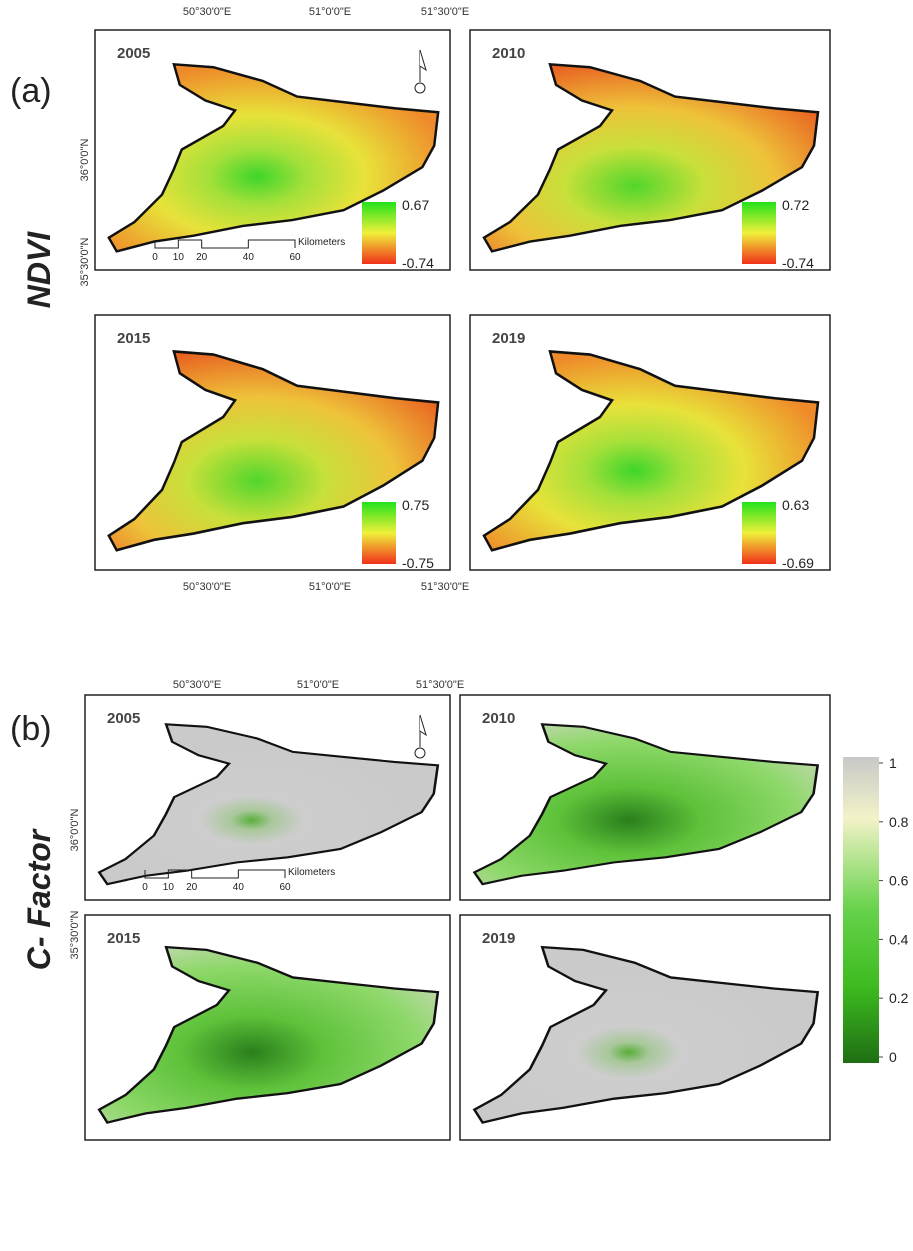 Image resolution: width=913 pixels, height=1251 pixels. I want to click on legend-min: -0.69, so click(798, 563).